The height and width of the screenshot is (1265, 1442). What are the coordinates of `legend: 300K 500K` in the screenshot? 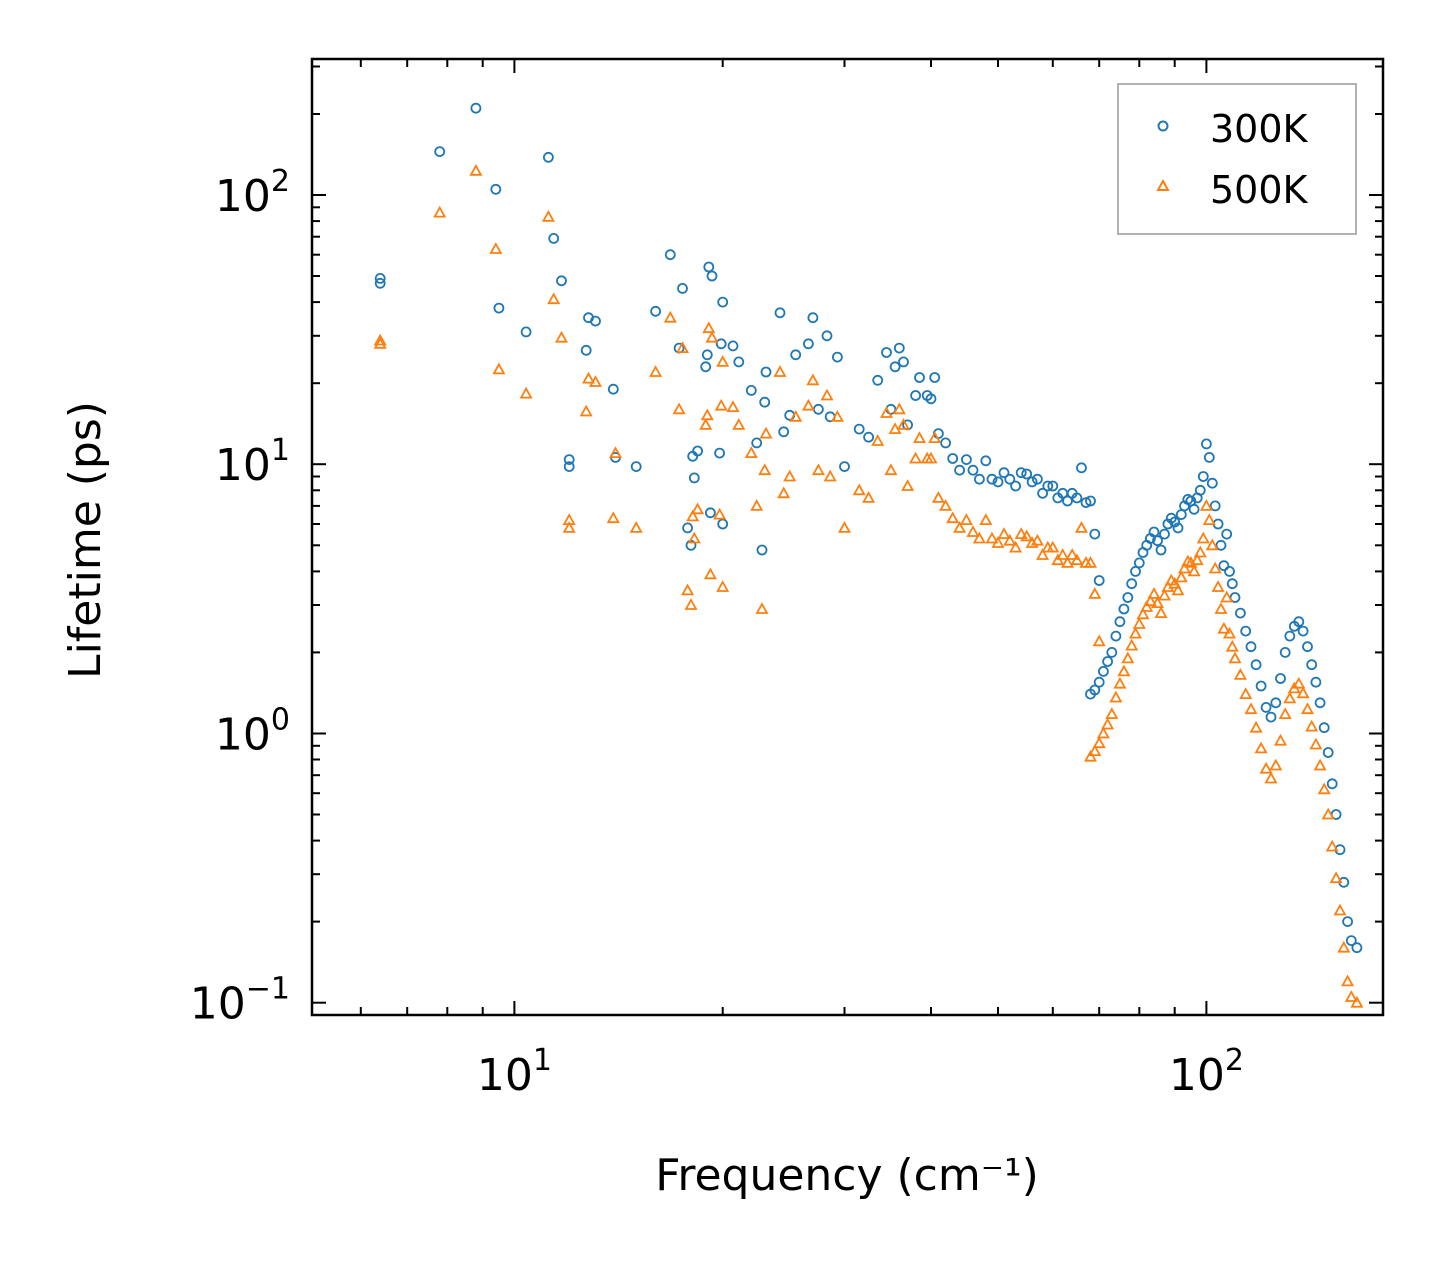 It's located at (1237, 159).